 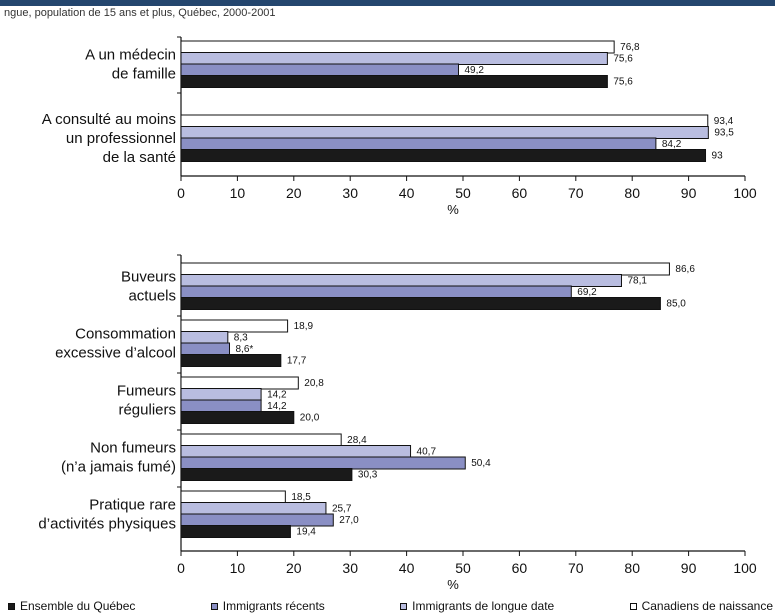 I want to click on x-tick-label: 0, so click(x=181, y=193).